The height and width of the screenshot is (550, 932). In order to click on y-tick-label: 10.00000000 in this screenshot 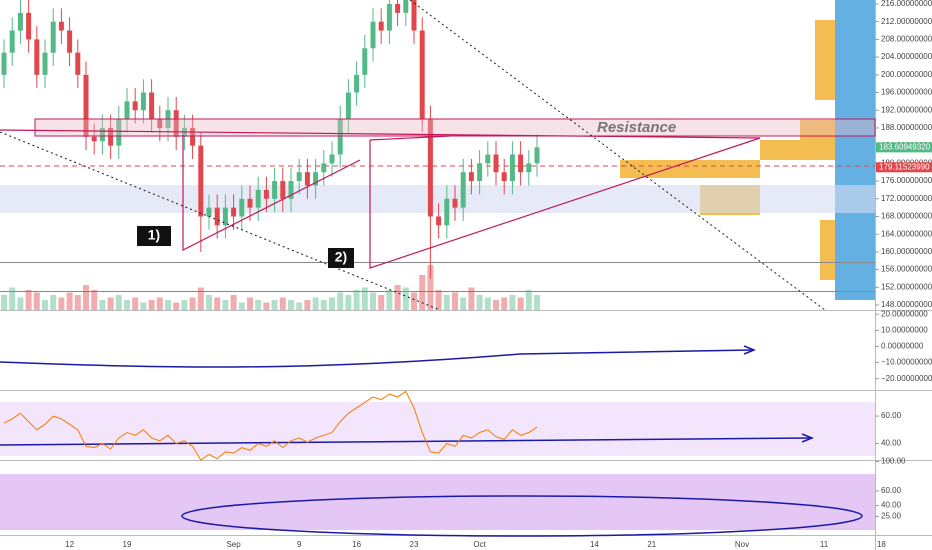, I will do `click(904, 329)`.